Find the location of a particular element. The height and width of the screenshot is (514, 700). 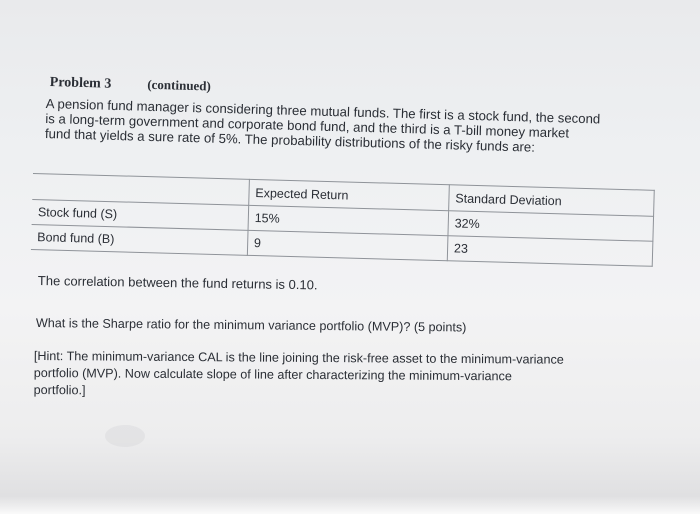

std-dev-cell: 23 is located at coordinates (550, 251).